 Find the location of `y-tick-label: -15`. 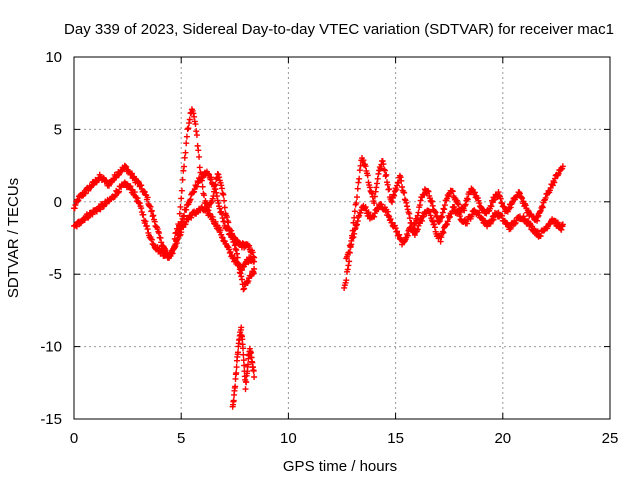

y-tick-label: -15 is located at coordinates (51, 419).